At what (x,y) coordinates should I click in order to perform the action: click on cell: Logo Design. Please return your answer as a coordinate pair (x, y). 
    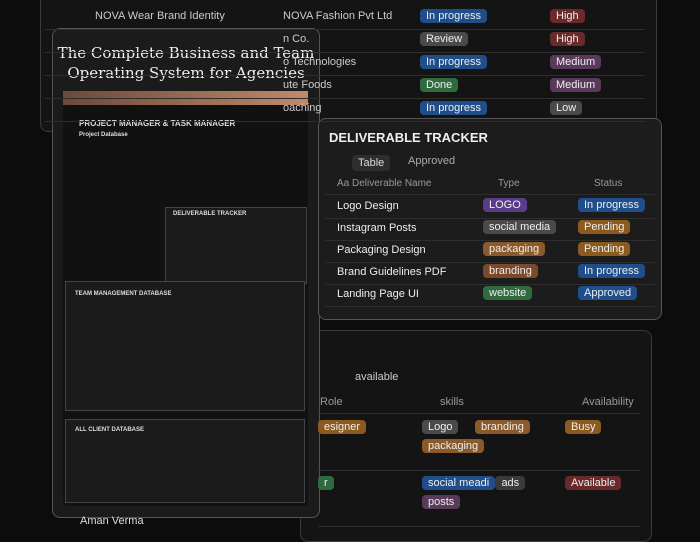
    Looking at the image, I should click on (368, 206).